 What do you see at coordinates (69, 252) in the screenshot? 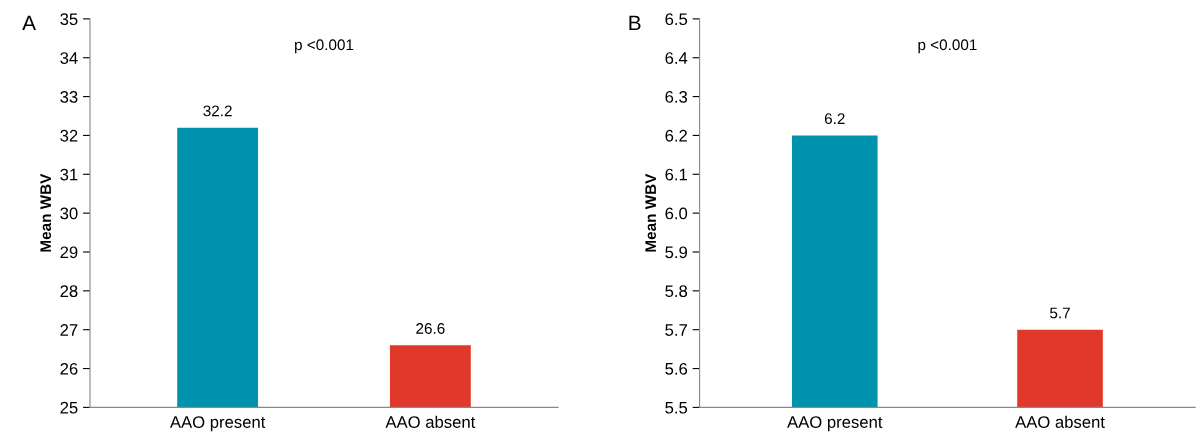
I see `y-tick-label: 29` at bounding box center [69, 252].